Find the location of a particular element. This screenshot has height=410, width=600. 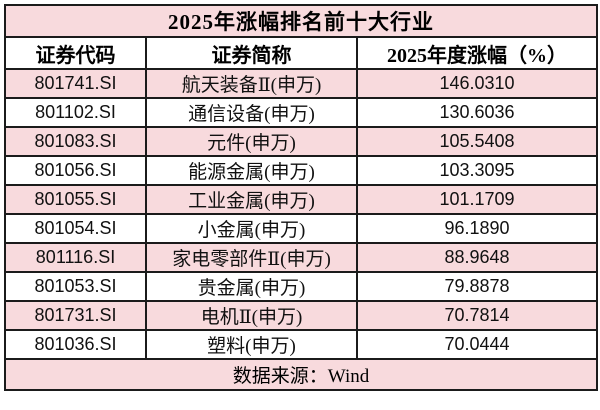

table-row: 801102.SI 通信设备(申万) 130.6036 is located at coordinates (301, 112).